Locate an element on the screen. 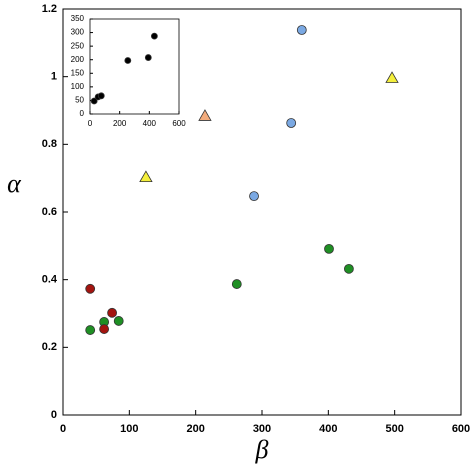 The image size is (474, 468). x-tick-label: 300 is located at coordinates (262, 429).